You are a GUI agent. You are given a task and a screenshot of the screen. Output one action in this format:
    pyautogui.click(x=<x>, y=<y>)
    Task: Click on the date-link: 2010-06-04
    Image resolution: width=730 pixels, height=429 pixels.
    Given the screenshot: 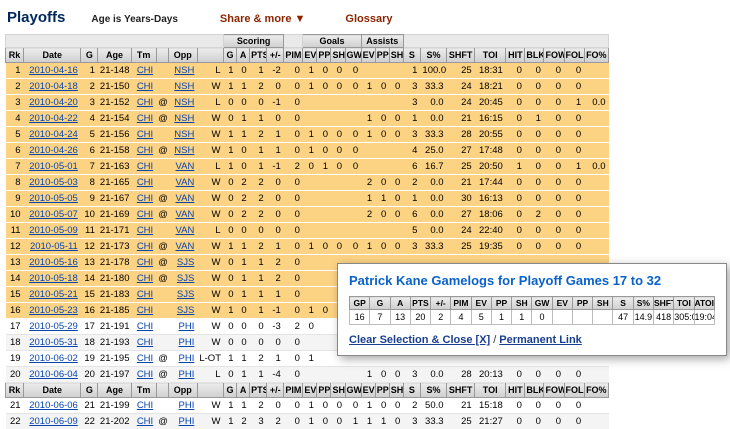 What is the action you would take?
    pyautogui.click(x=53, y=374)
    